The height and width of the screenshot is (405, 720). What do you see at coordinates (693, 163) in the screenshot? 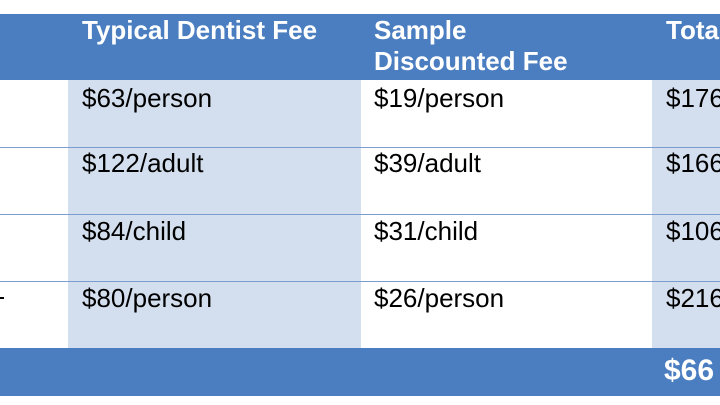
I see `table-cell-total: $166` at bounding box center [693, 163].